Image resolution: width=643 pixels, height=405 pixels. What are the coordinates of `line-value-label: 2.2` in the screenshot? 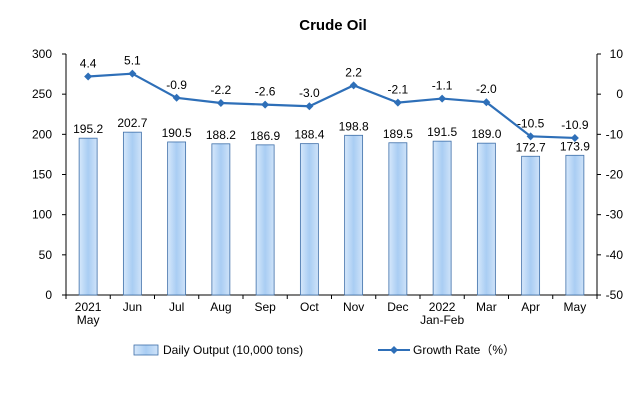 It's located at (353, 72).